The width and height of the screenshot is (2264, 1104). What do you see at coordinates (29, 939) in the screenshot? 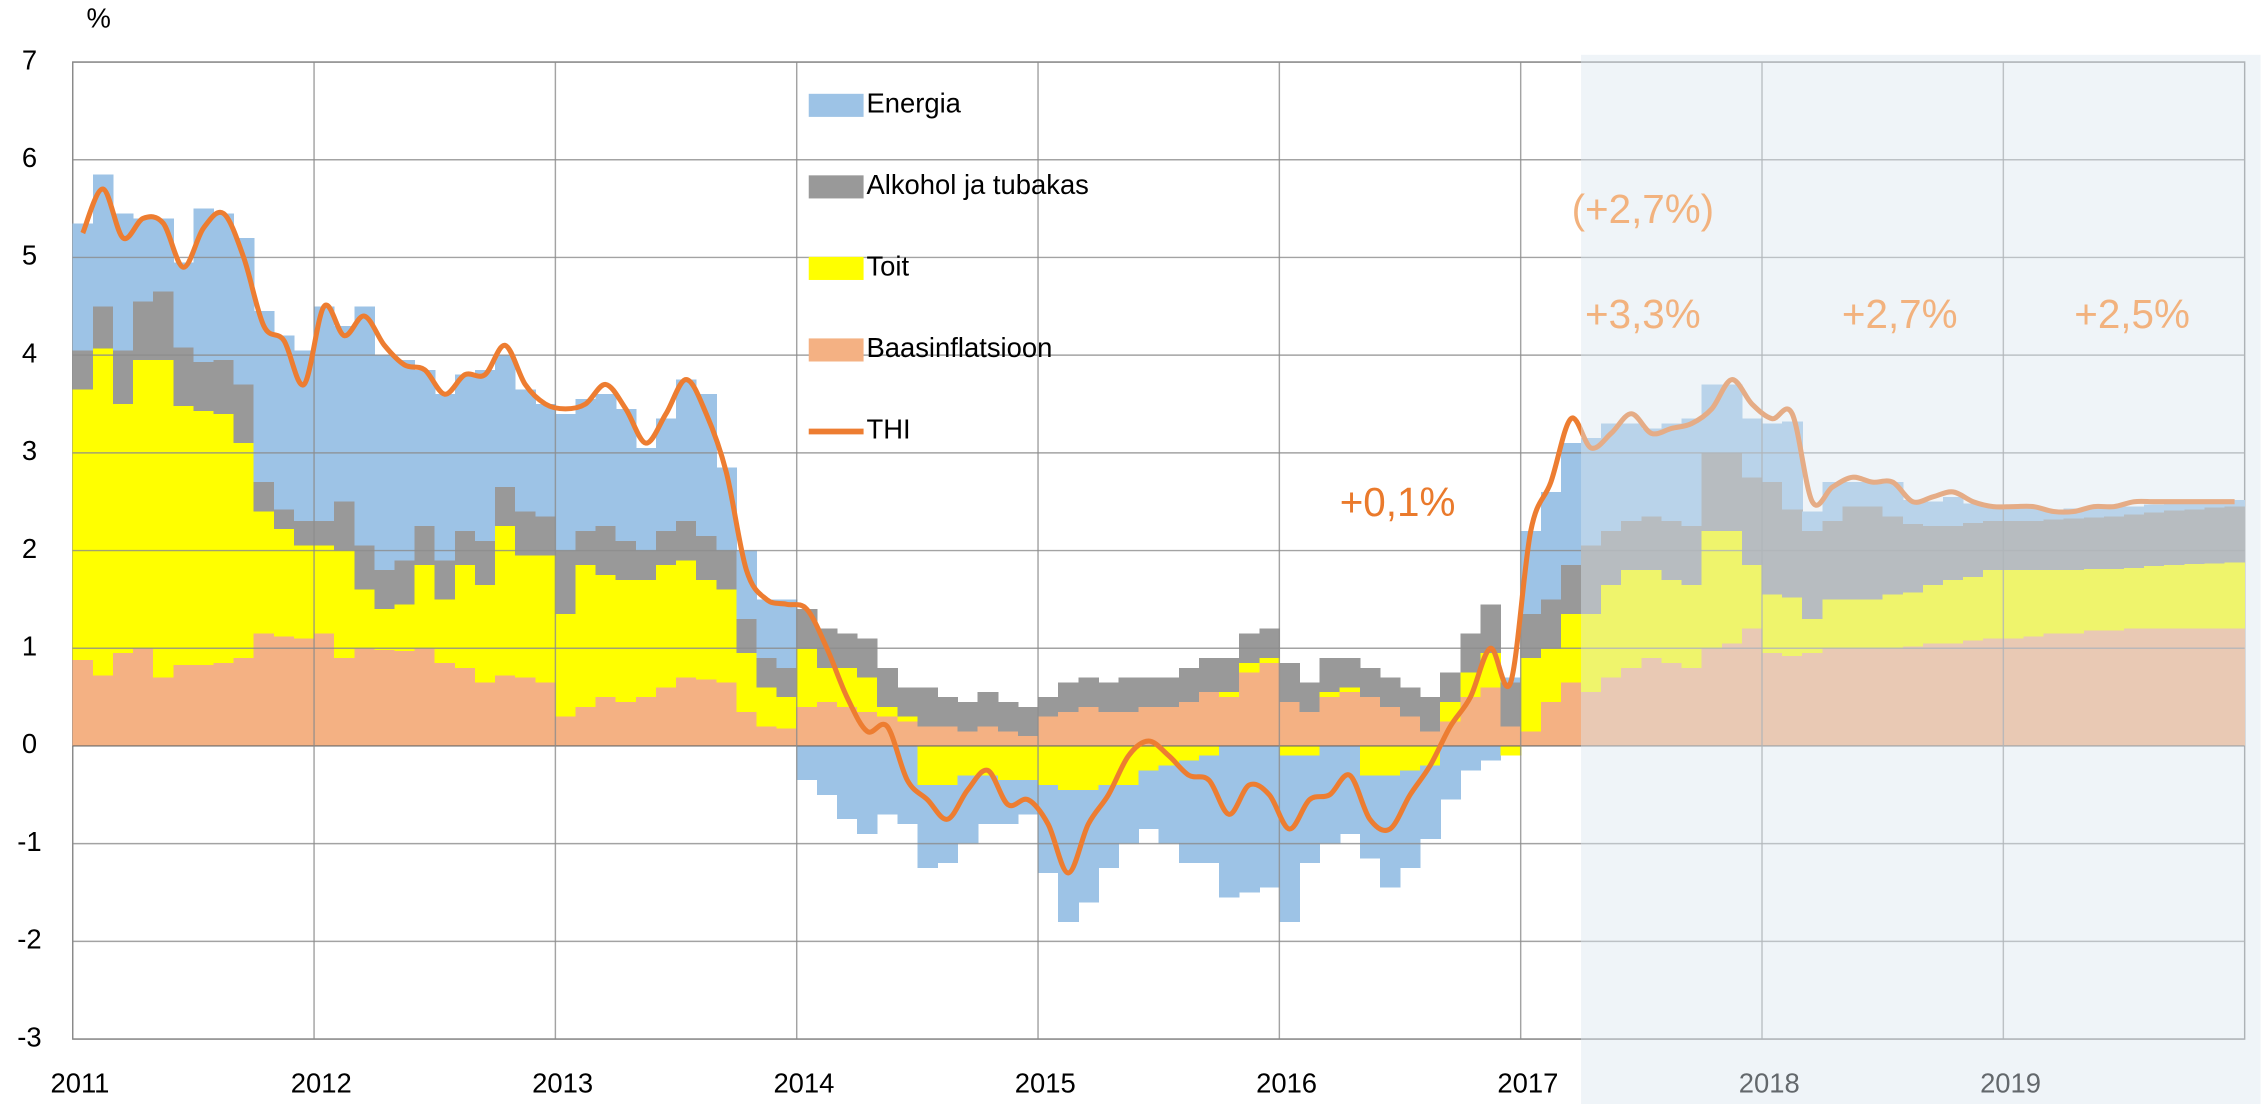
I see `y-tick-label: -2` at bounding box center [29, 939].